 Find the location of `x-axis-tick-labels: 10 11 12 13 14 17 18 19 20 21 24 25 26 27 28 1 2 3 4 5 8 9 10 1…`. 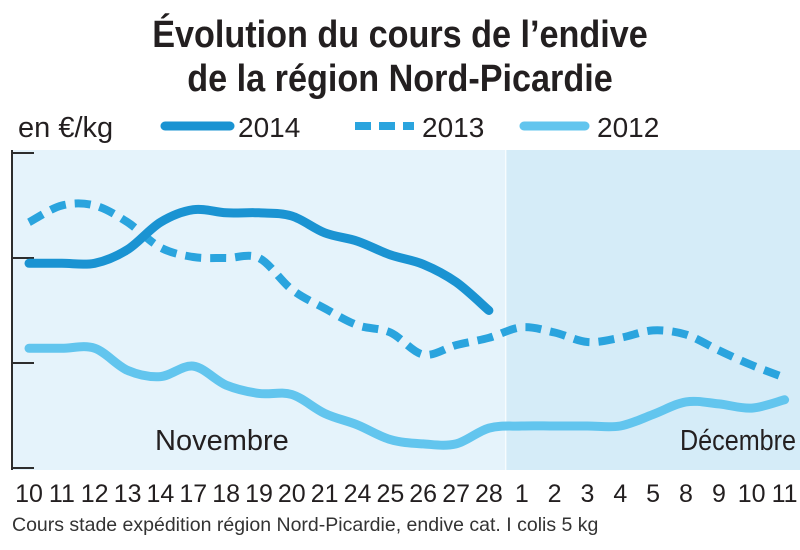

x-axis-tick-labels: 10 11 12 13 14 17 18 19 20 21 24 25 26 27 28 1 2 3 4 5 8 9 10 1… is located at coordinates (406, 494).